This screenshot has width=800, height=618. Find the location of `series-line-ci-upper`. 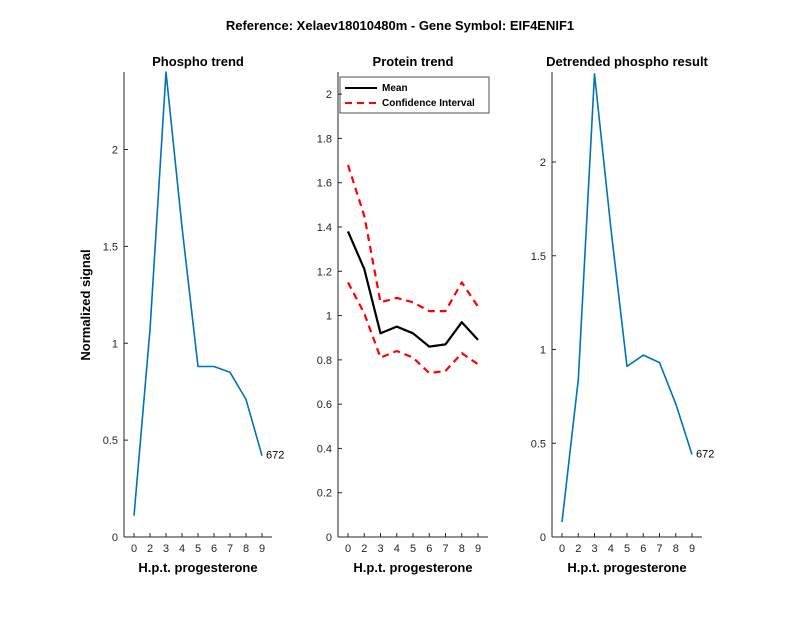

series-line-ci-upper is located at coordinates (412, 238).